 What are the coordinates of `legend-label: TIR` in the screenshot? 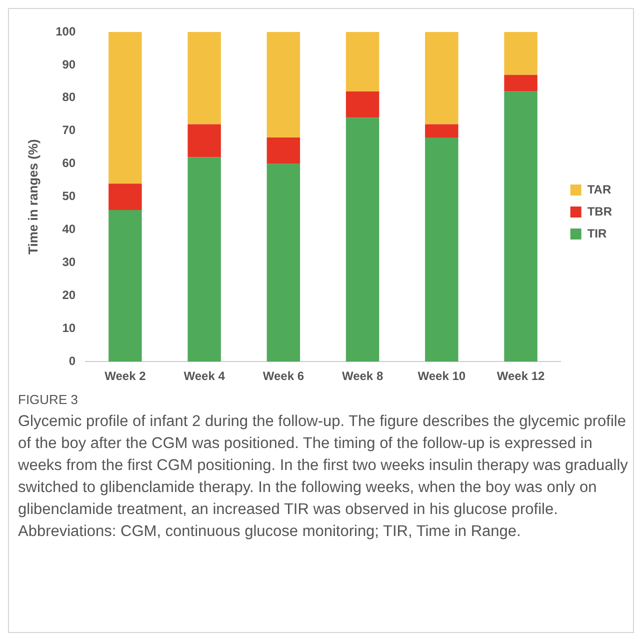 It's located at (597, 233).